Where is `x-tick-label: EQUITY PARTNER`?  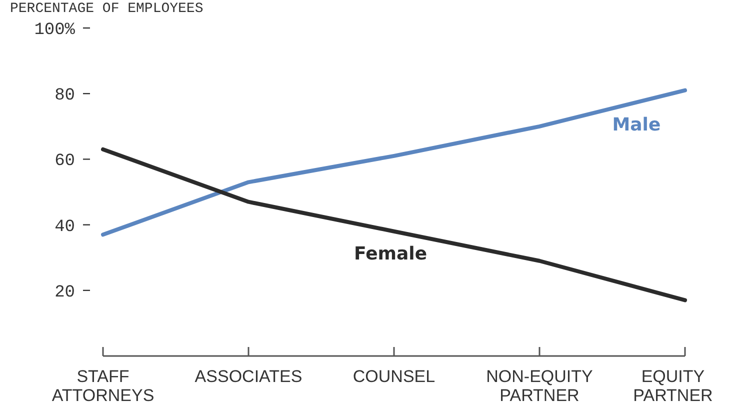
x-tick-label: EQUITY PARTNER is located at coordinates (673, 386).